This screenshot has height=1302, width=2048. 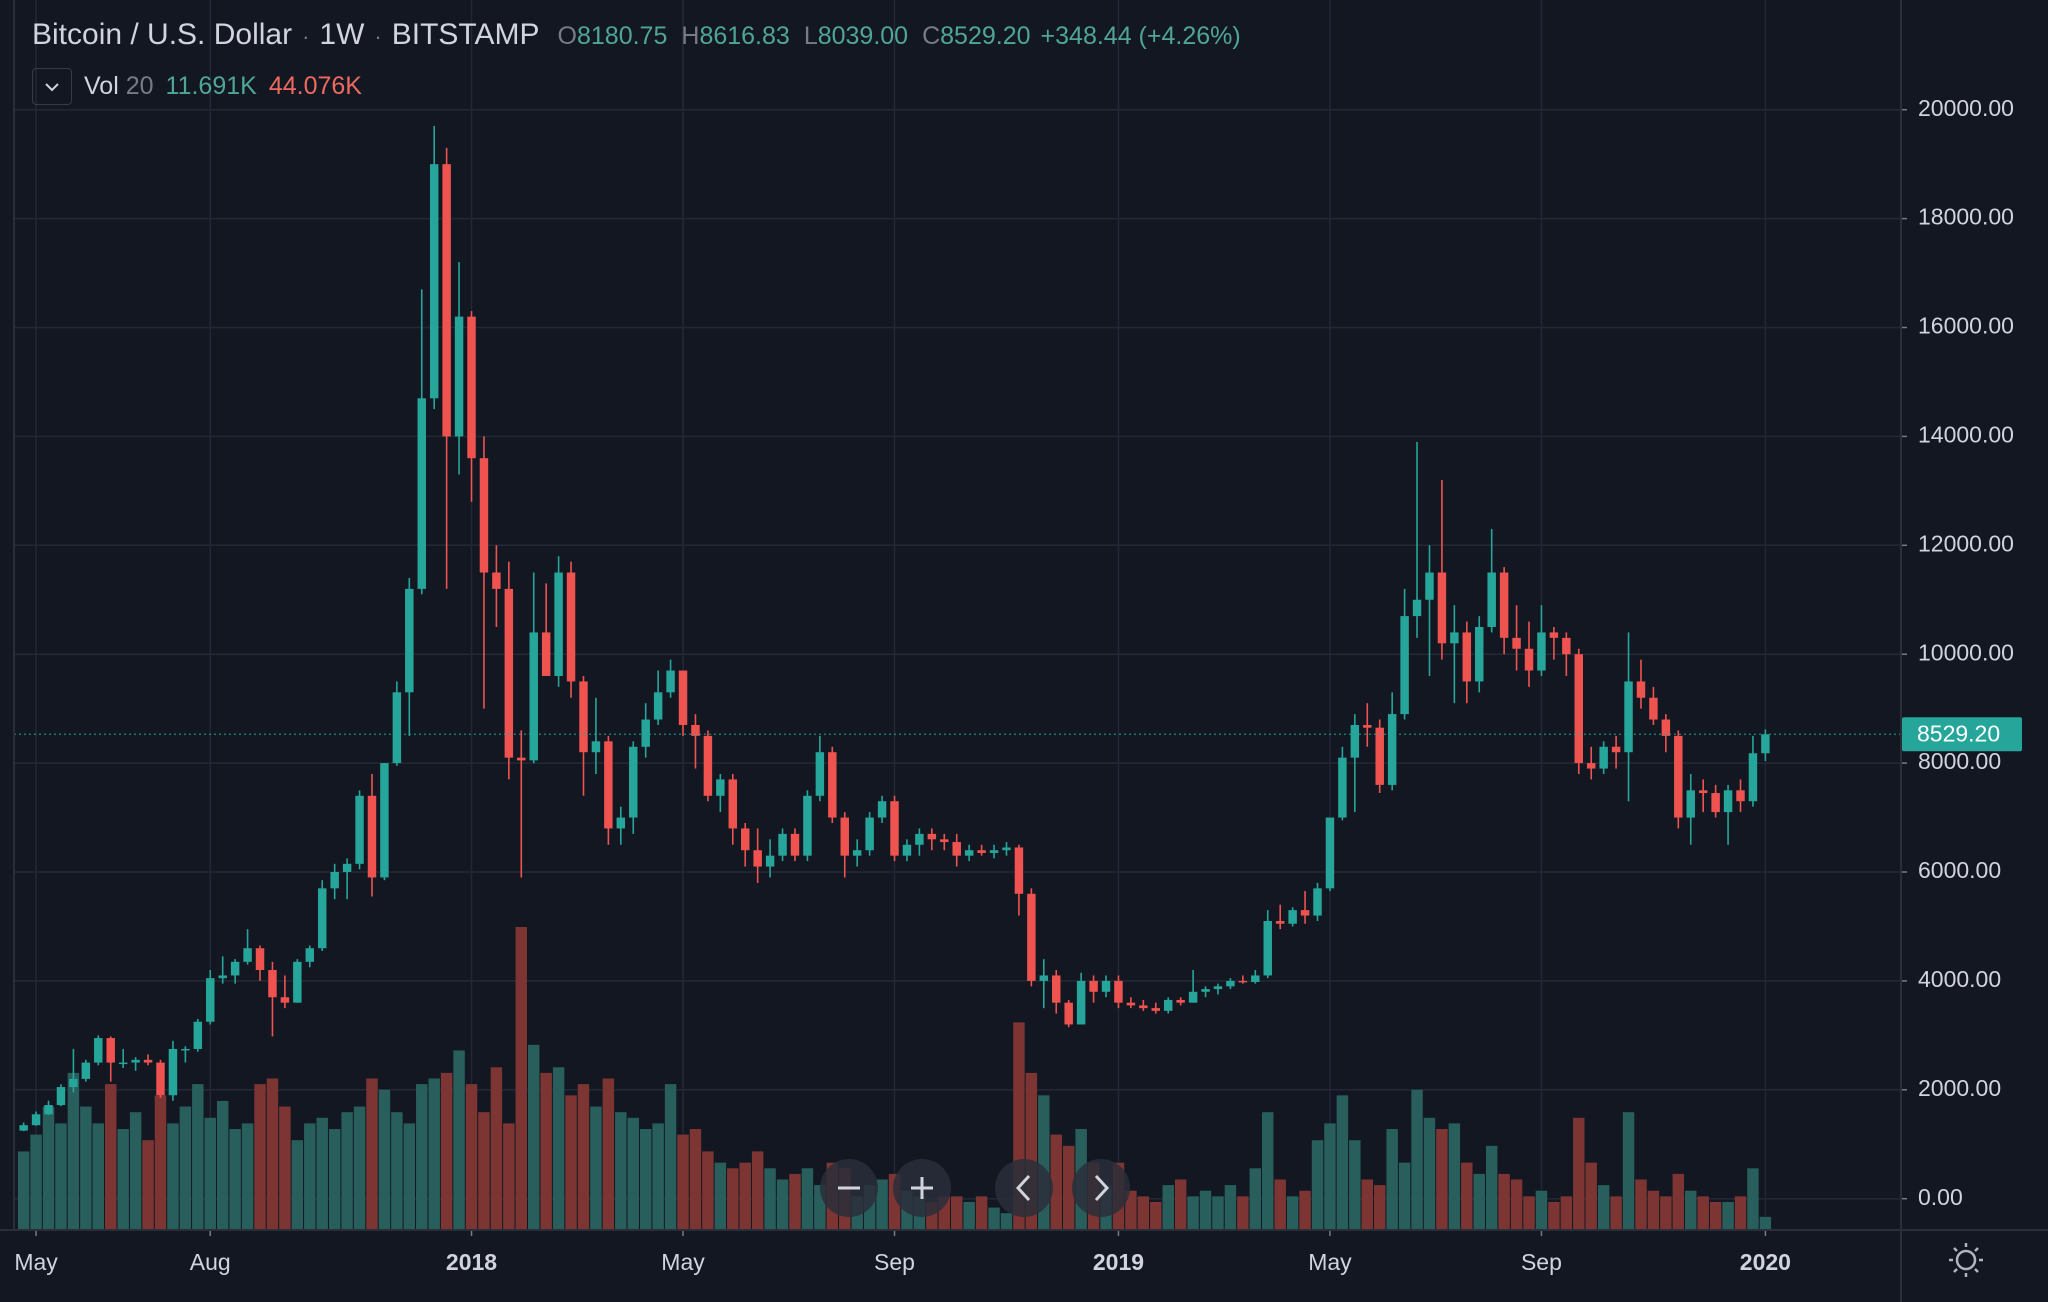 I want to click on exchange: BITSTAMP, so click(x=465, y=34).